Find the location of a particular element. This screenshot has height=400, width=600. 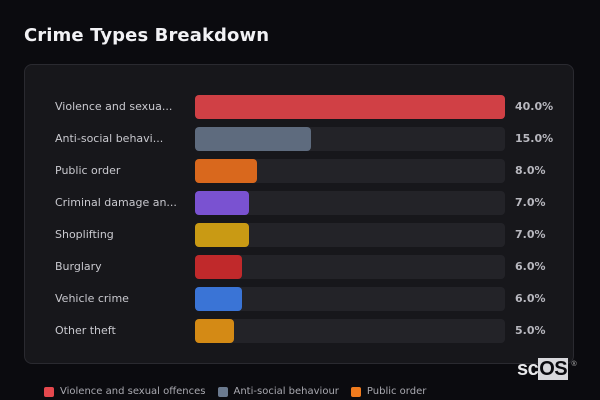

bar-row: Criminal damage an... 7.0% is located at coordinates (300, 203).